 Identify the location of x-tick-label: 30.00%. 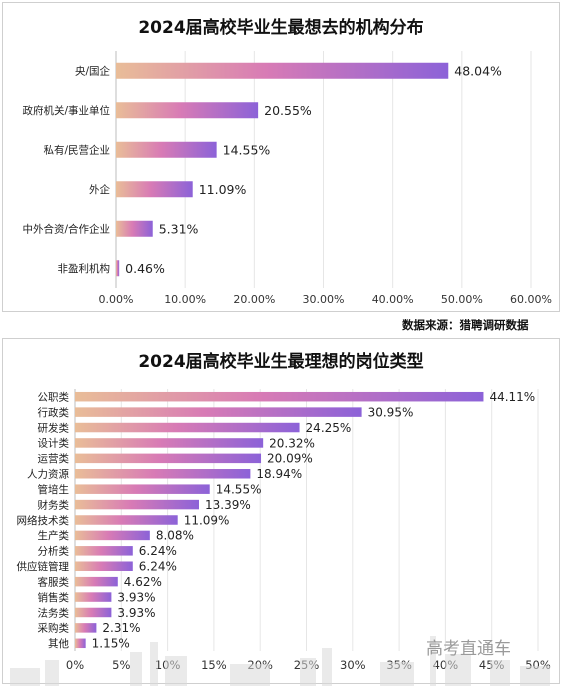
(324, 299).